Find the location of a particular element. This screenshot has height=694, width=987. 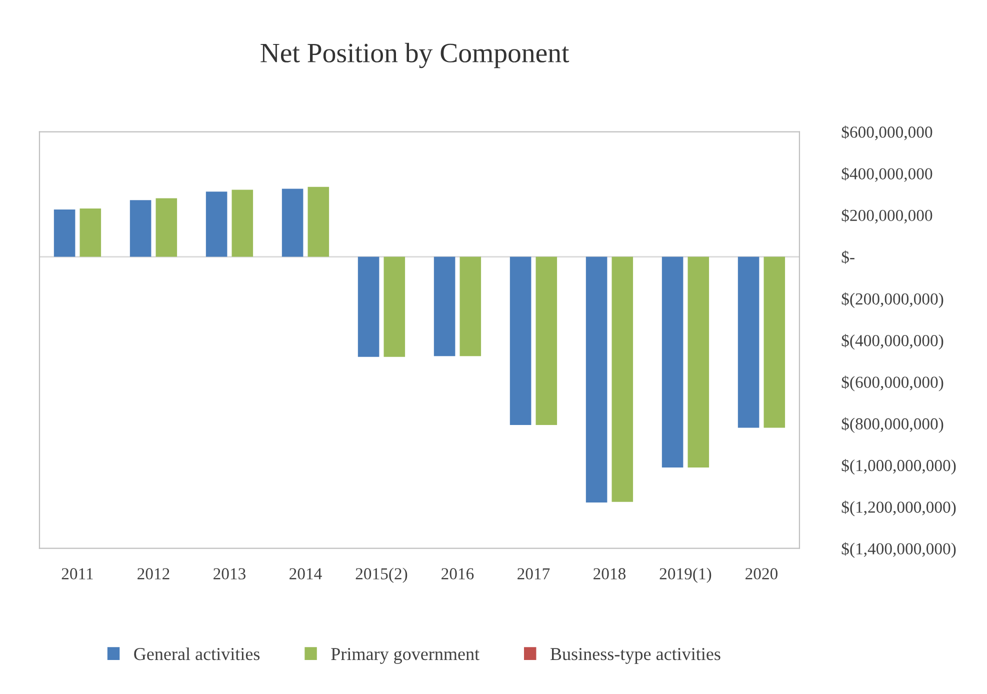

x-tick-label: 2014 is located at coordinates (306, 574).